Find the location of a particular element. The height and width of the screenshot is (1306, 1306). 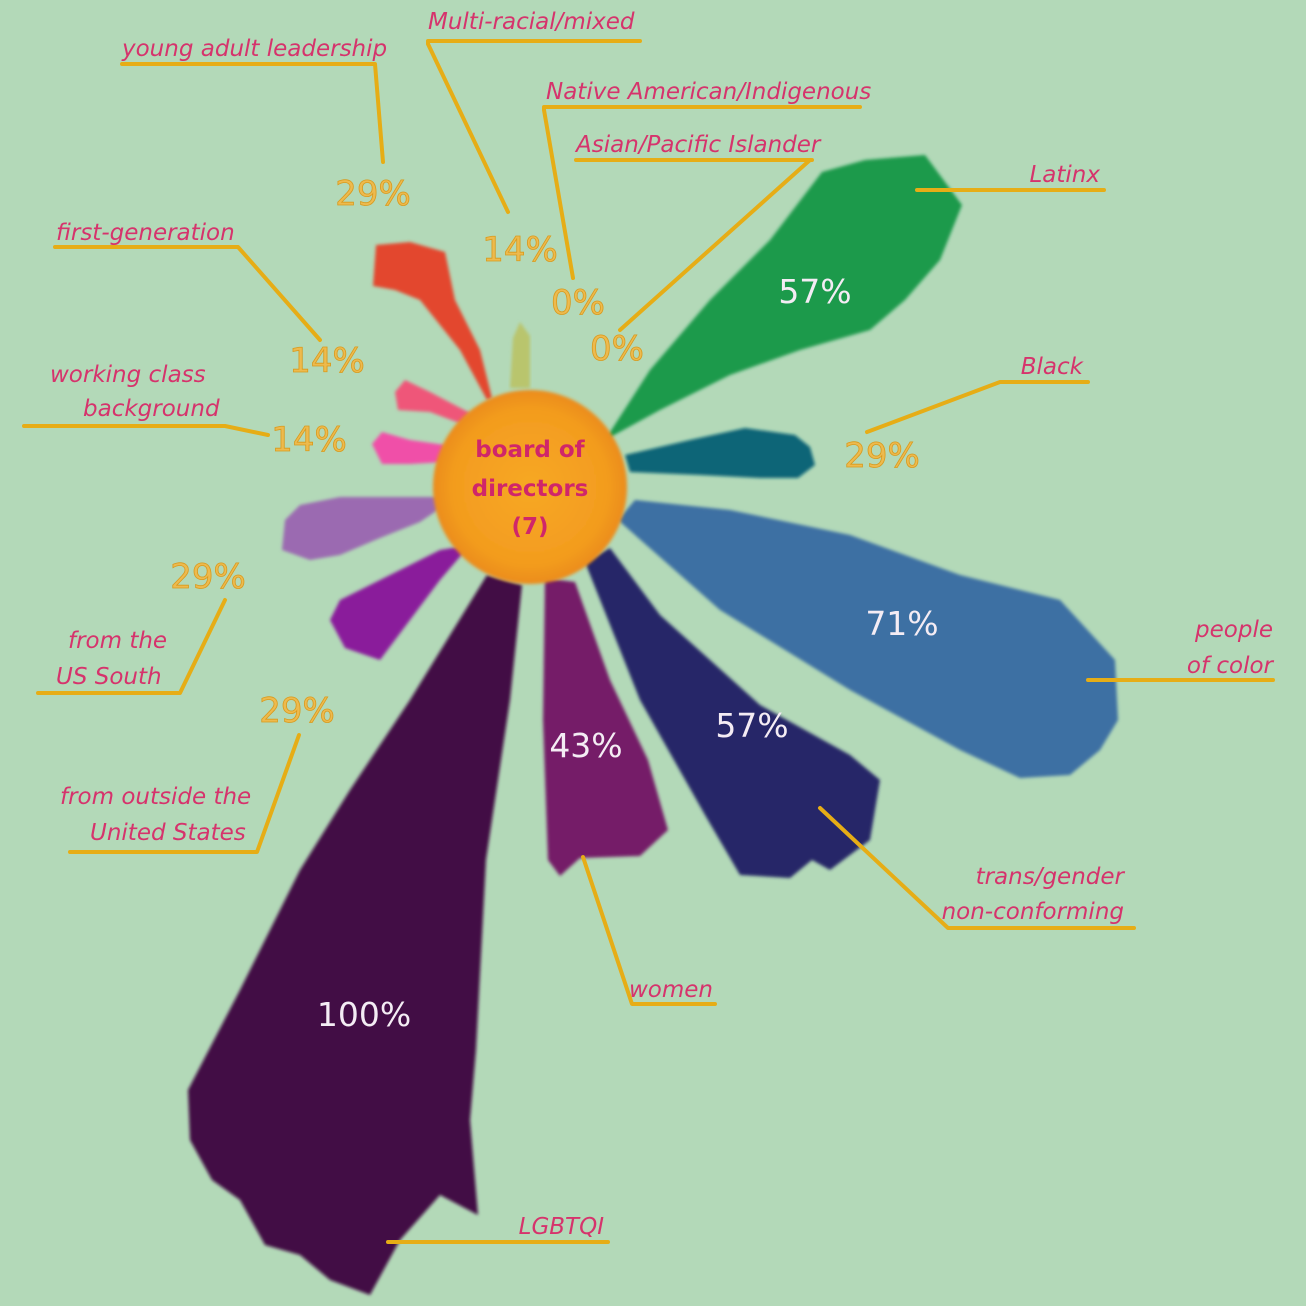

petal-latinx is located at coordinates (783, 297).